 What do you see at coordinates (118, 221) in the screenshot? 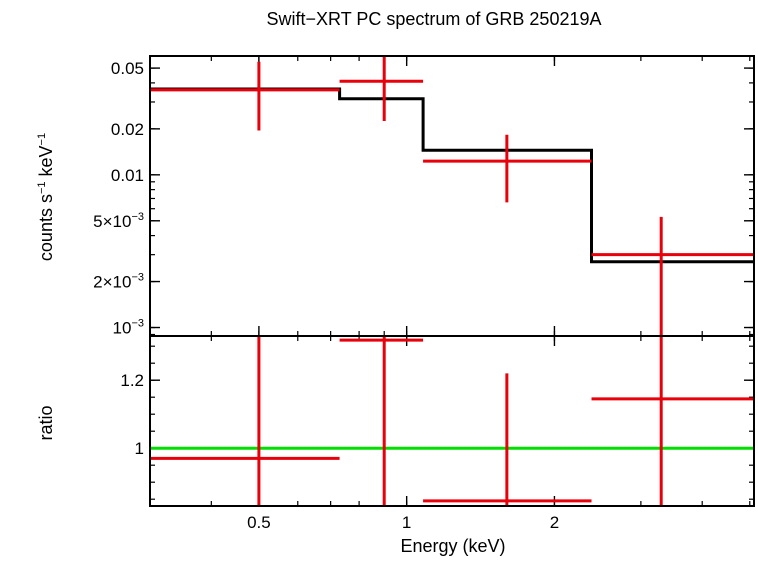
I see `y-tick-label: 5×10⁻³` at bounding box center [118, 221].